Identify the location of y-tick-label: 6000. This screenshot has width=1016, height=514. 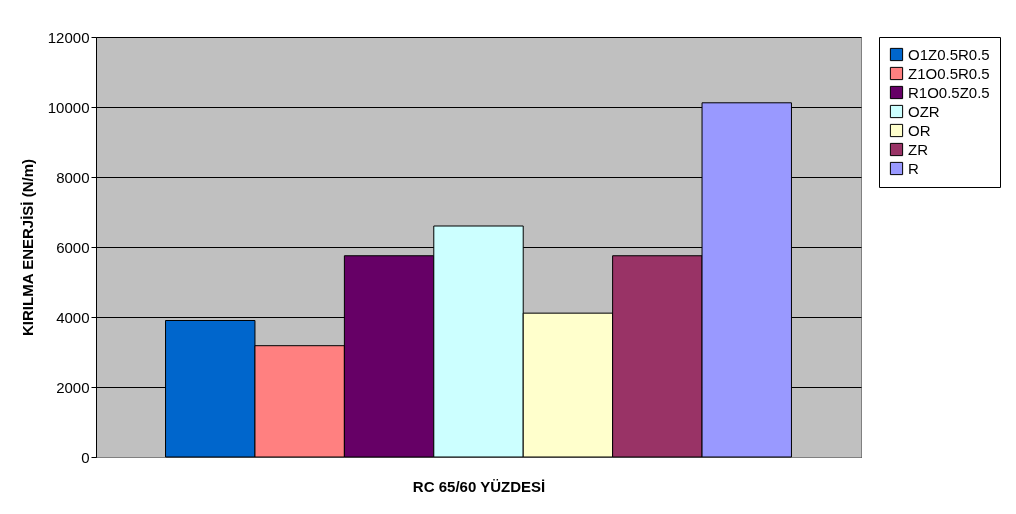
(73, 247).